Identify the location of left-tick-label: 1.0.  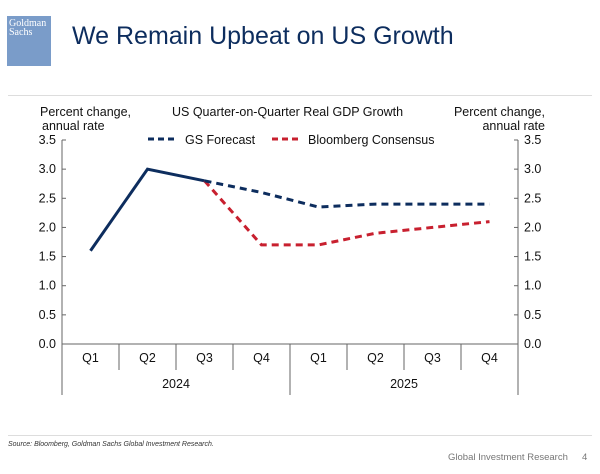
(47, 286).